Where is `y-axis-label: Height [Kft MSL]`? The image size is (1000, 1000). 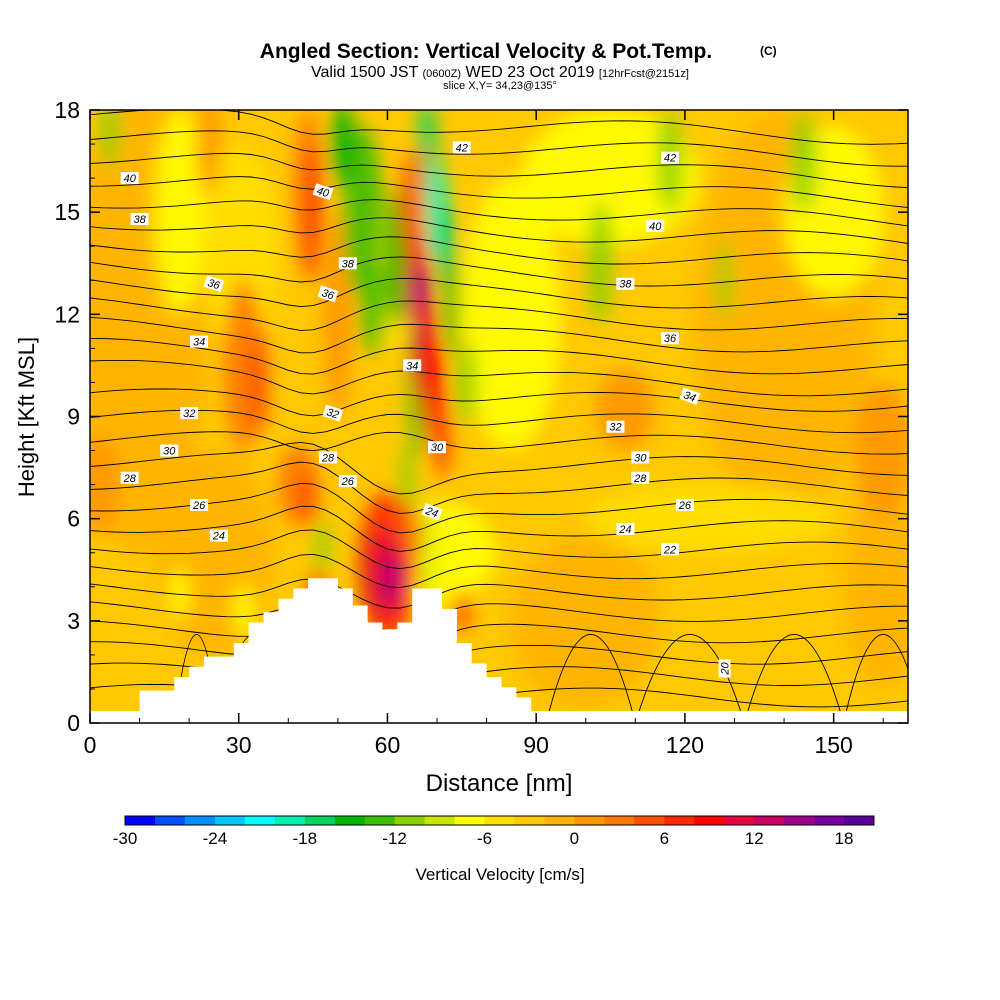
y-axis-label: Height [Kft MSL] is located at coordinates (26, 417).